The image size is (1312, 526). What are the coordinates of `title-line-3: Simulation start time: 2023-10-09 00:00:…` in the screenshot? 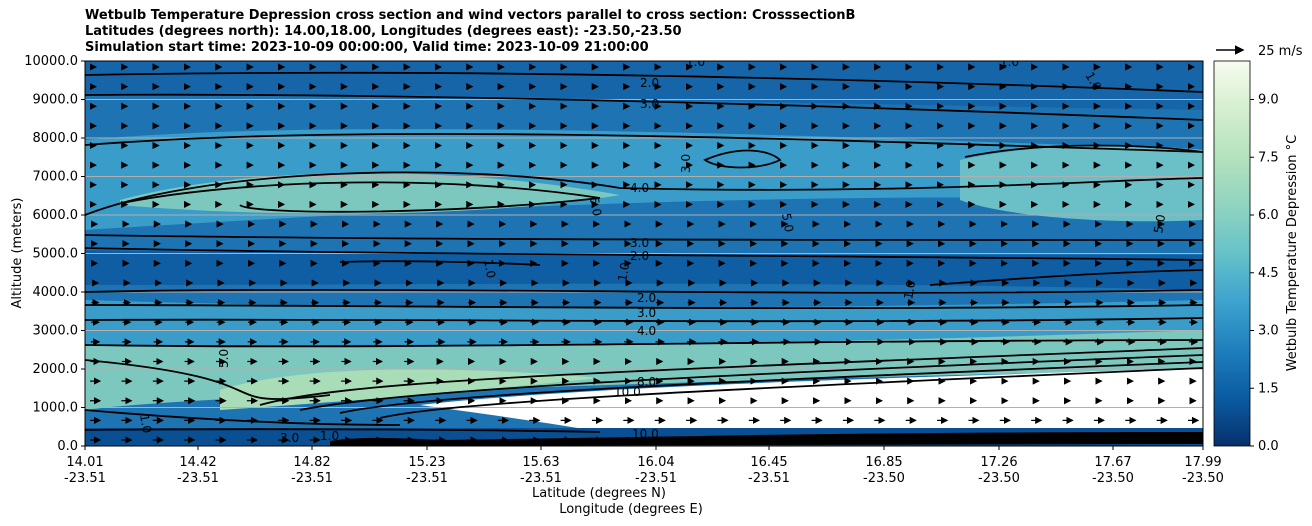 It's located at (367, 47).